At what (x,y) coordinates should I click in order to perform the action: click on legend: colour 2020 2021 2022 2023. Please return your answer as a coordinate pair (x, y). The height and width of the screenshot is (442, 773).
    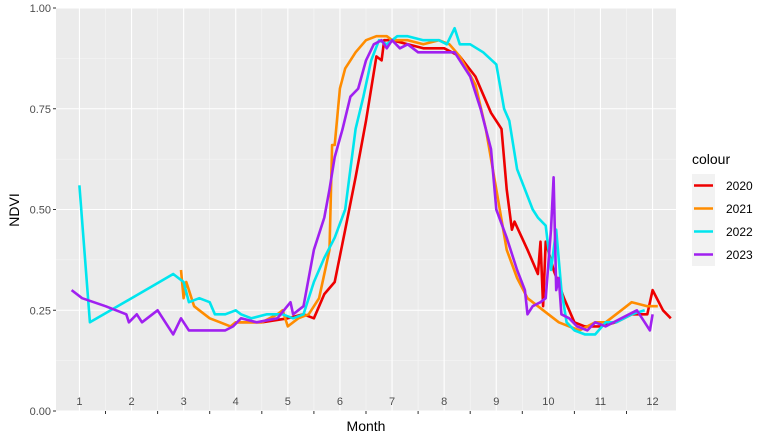
    Looking at the image, I should click on (722, 208).